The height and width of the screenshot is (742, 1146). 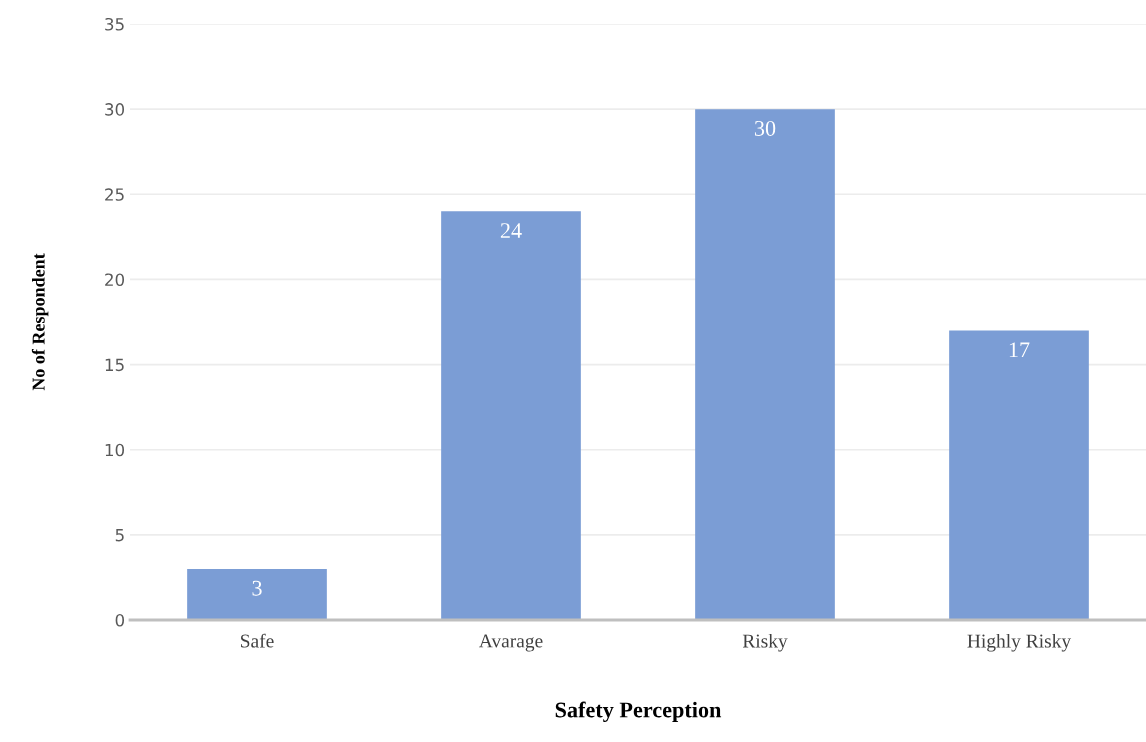 I want to click on y-axis-title: No of Respondent, so click(x=40, y=322).